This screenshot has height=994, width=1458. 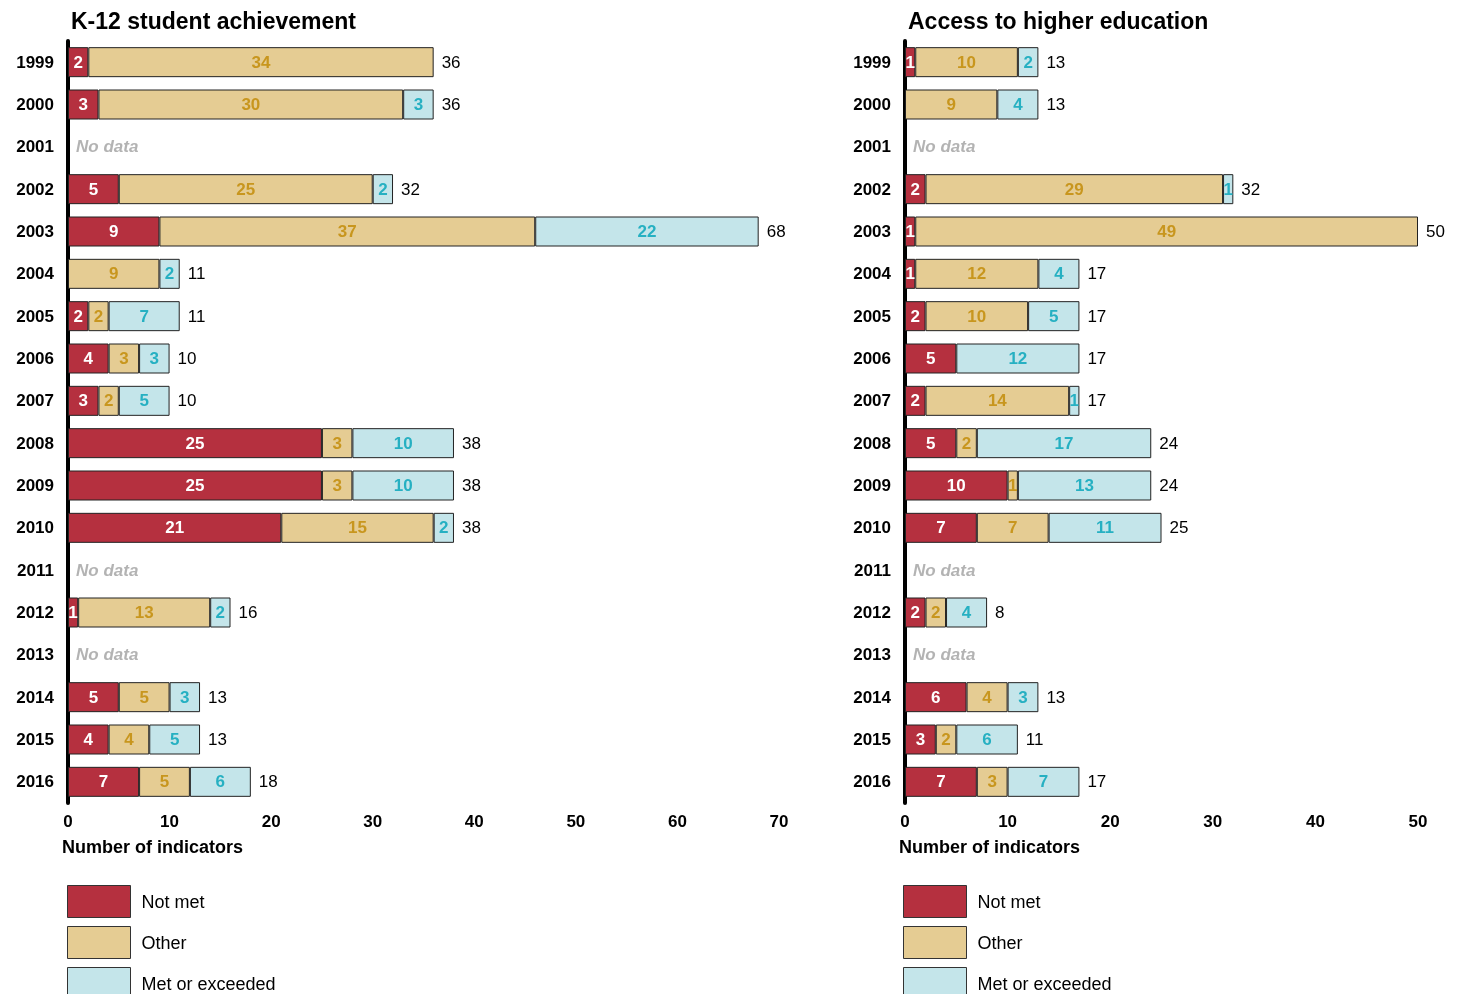 What do you see at coordinates (35, 612) in the screenshot?
I see `y-tick-label: 2012` at bounding box center [35, 612].